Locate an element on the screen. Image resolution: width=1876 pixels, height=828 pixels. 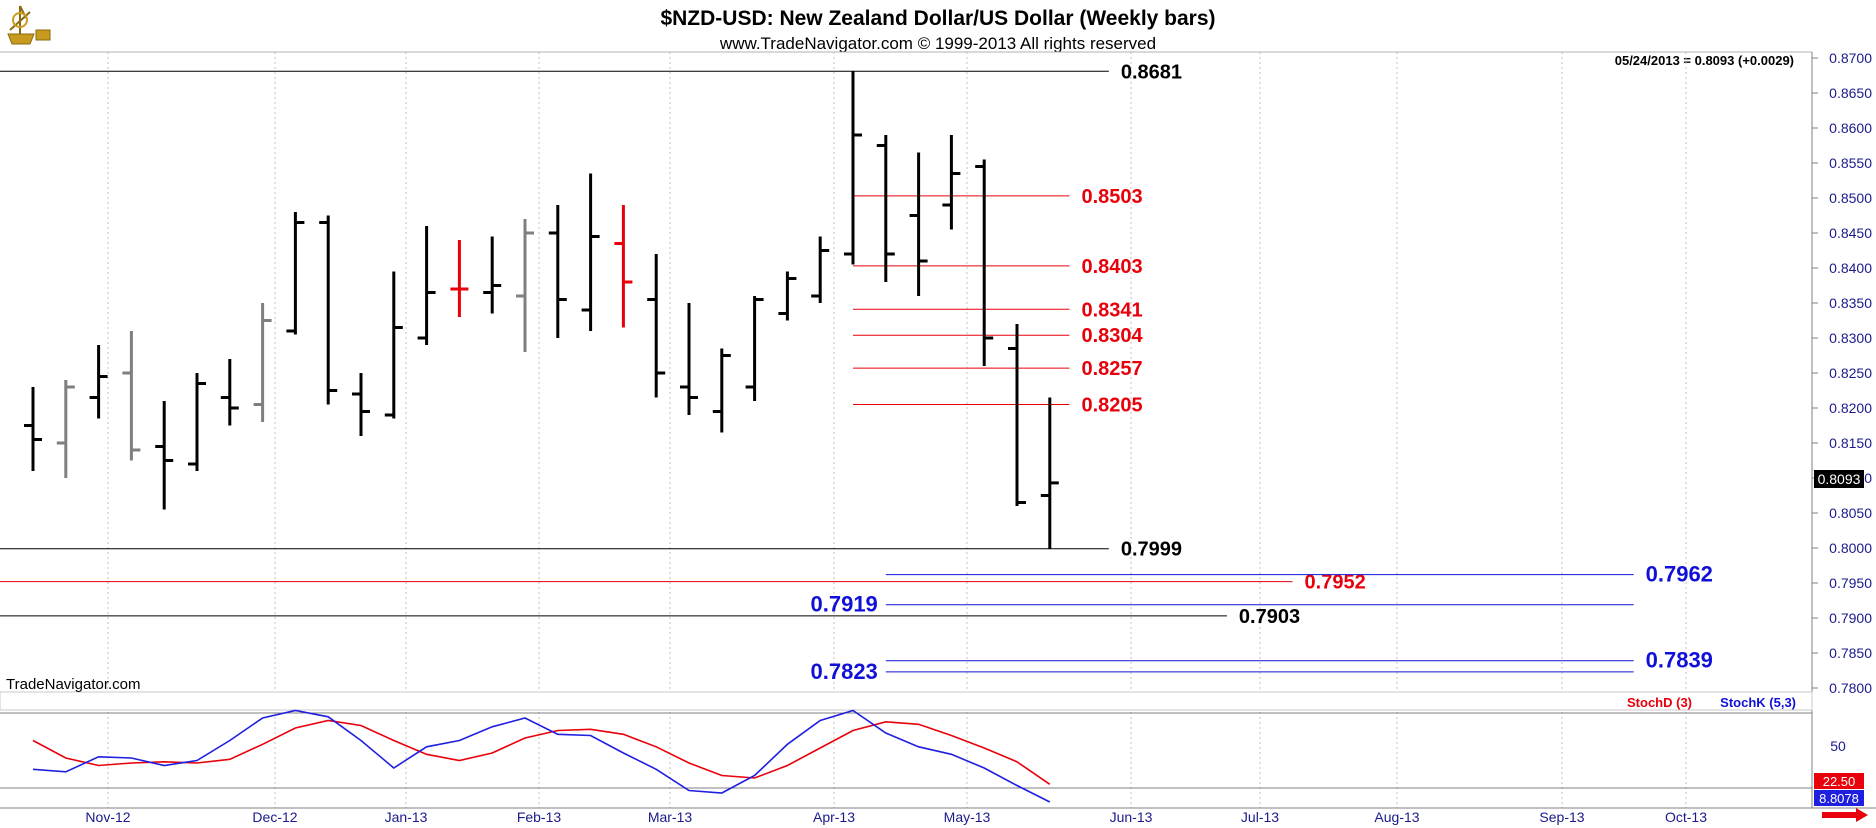
level-label: 0.7903 is located at coordinates (1269, 617).